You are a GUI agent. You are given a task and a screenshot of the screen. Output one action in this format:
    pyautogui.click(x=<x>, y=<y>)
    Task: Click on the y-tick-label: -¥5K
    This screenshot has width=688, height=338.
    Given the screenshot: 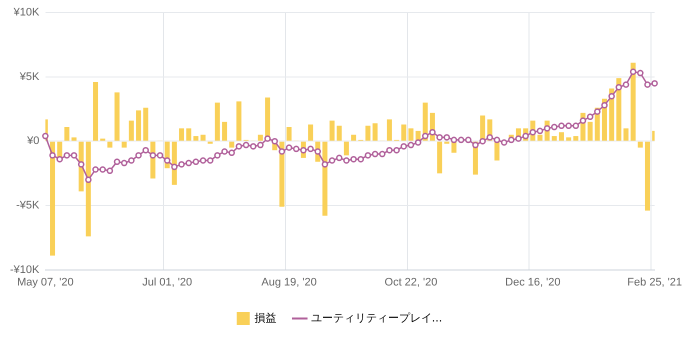 What is the action you would take?
    pyautogui.click(x=28, y=206)
    